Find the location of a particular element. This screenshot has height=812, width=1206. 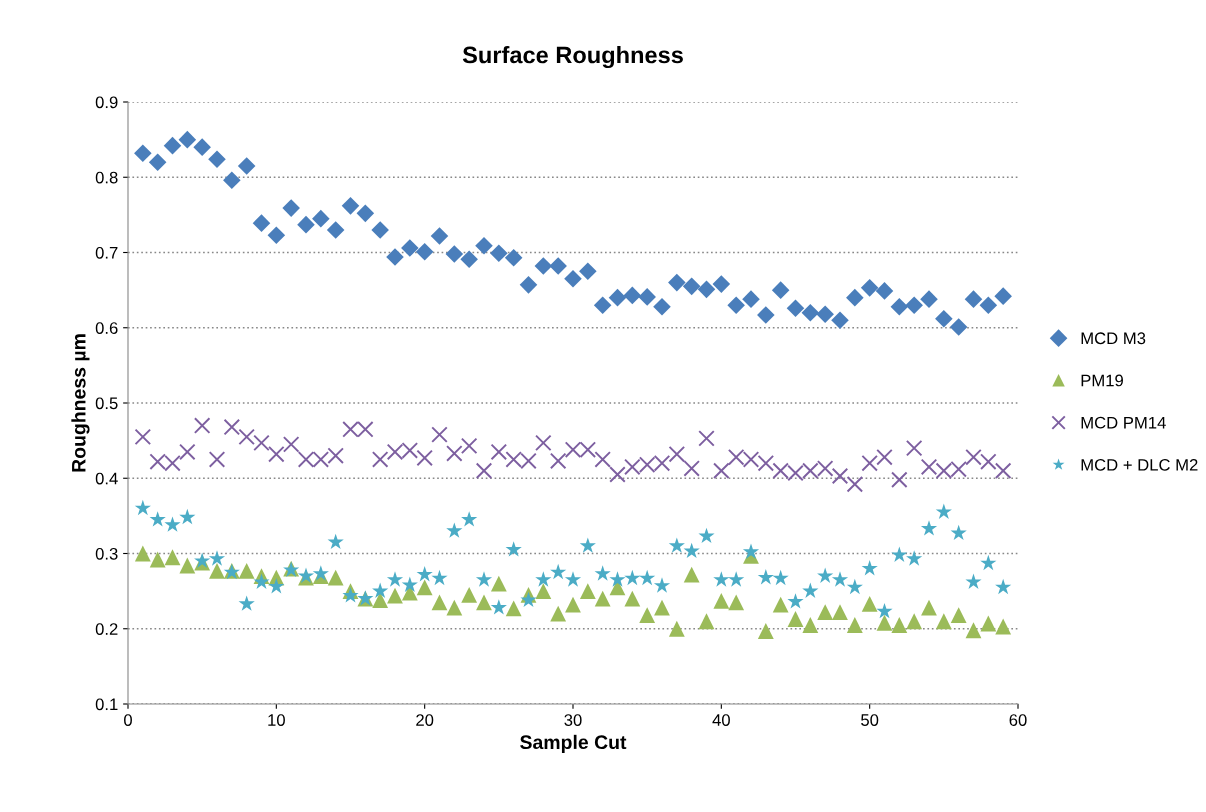

y-tick-label: 0.5 is located at coordinates (106, 403).